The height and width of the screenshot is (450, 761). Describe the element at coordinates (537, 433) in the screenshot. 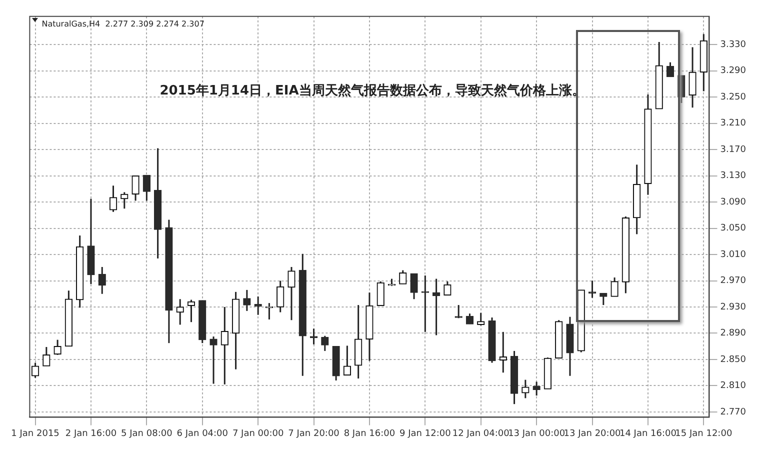

I see `x-tick-label: 13 Jan 00:00` at that location.